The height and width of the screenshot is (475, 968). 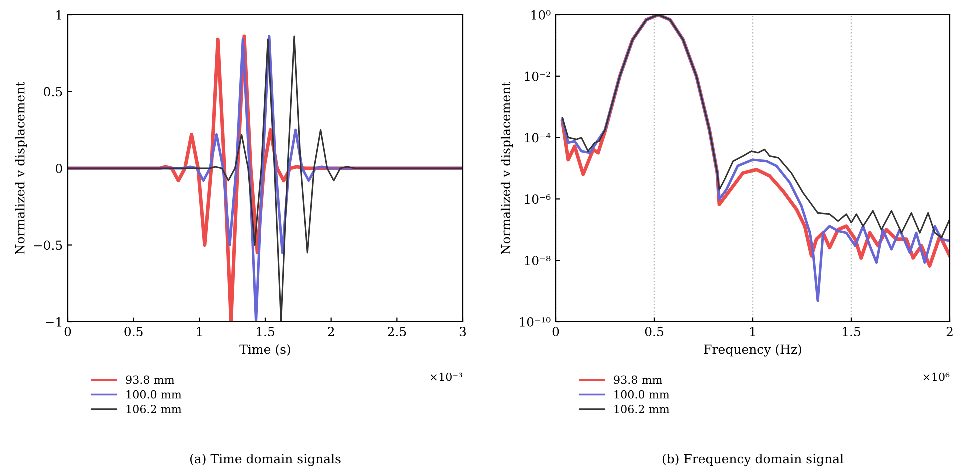 What do you see at coordinates (937, 377) in the screenshot?
I see `text: ×10⁶` at bounding box center [937, 377].